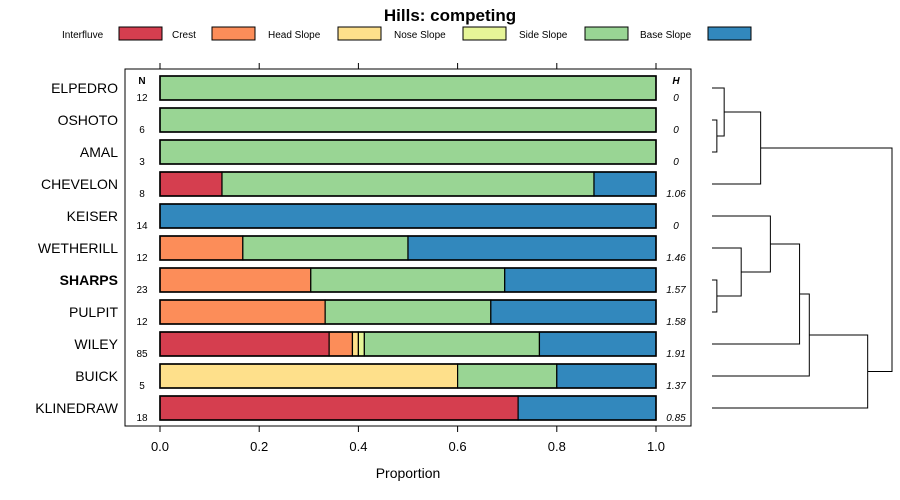 The image size is (900, 500). I want to click on n-value-oshoto: 6, so click(142, 130).